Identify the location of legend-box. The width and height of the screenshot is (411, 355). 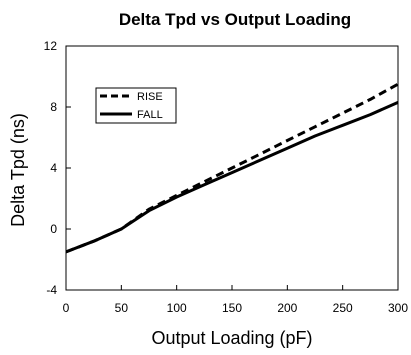
(136, 105).